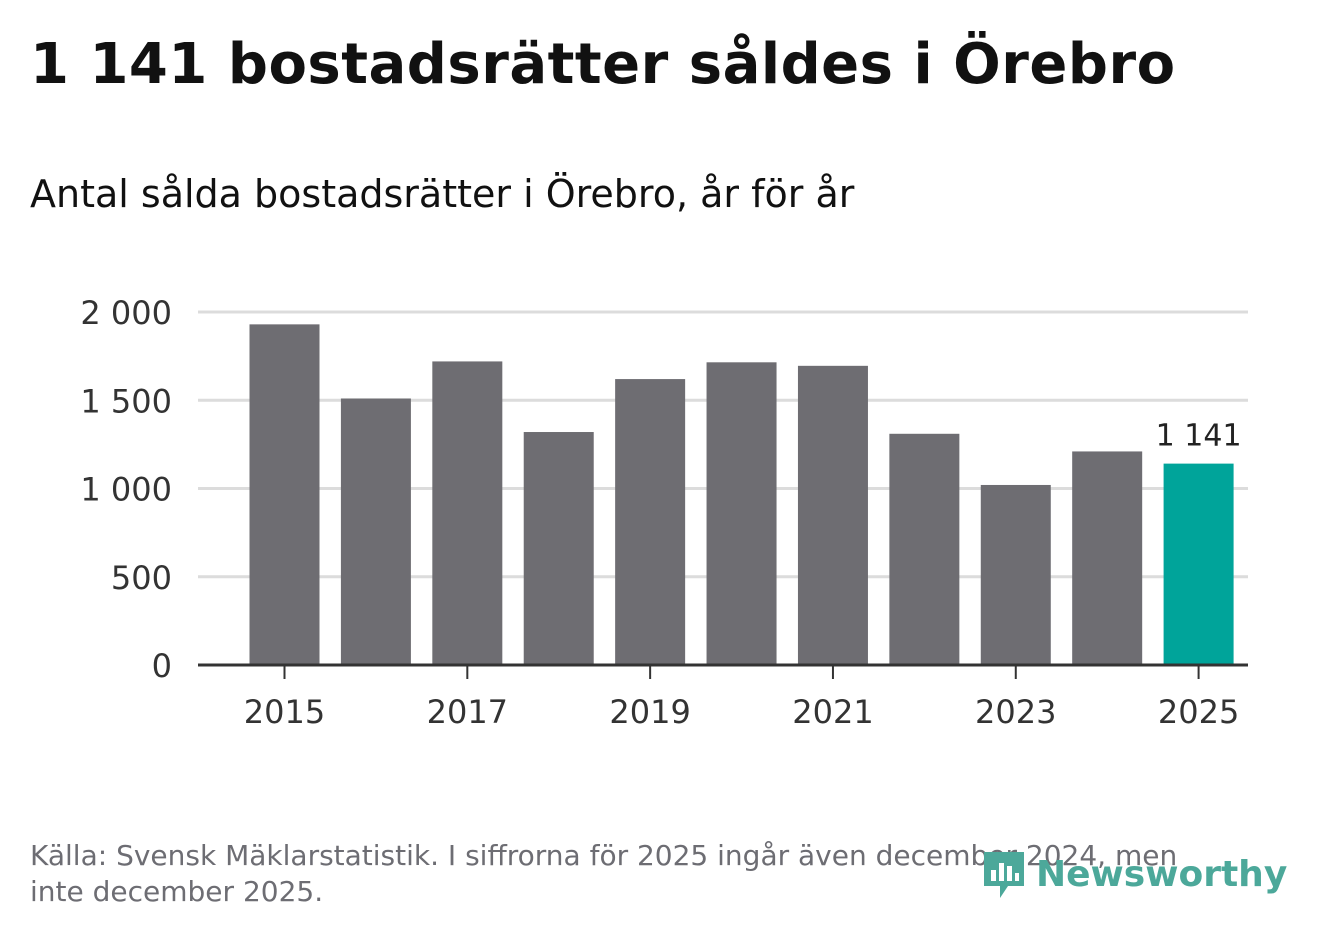  Describe the element at coordinates (126, 401) in the screenshot. I see `y-tick-label: 1 500` at that location.